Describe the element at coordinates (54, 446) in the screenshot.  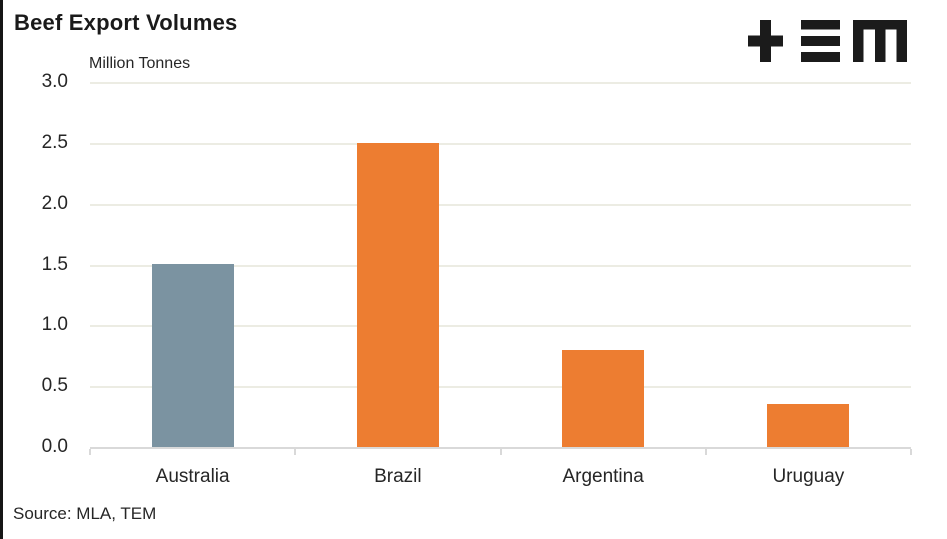
I see `y-tick-label: 0.0` at that location.